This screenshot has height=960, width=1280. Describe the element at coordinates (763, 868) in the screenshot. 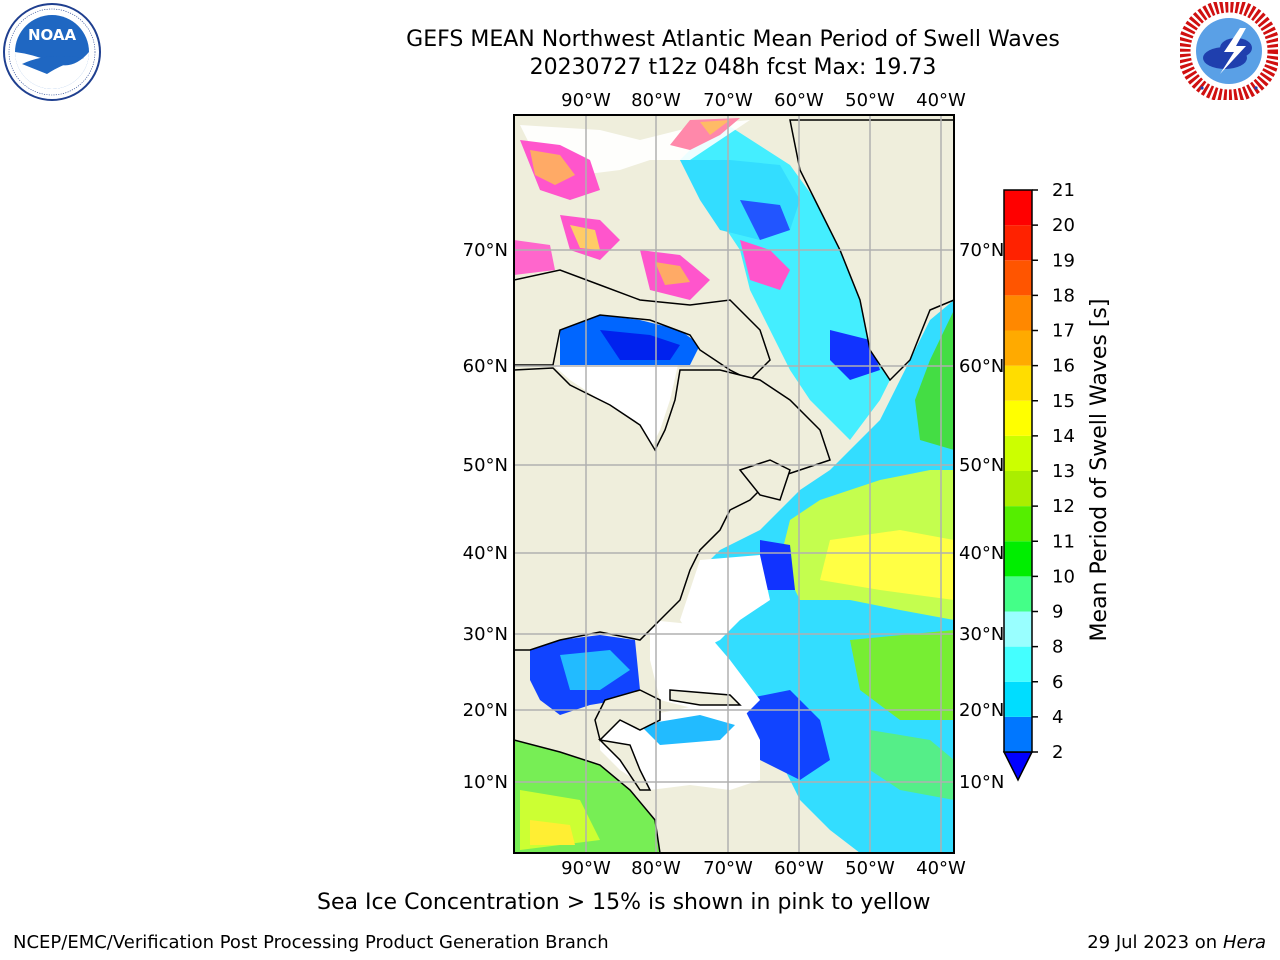

I see `longitude-labels-bottom: 90°W 80°W 70°W 60°W 50°W 40°W` at that location.